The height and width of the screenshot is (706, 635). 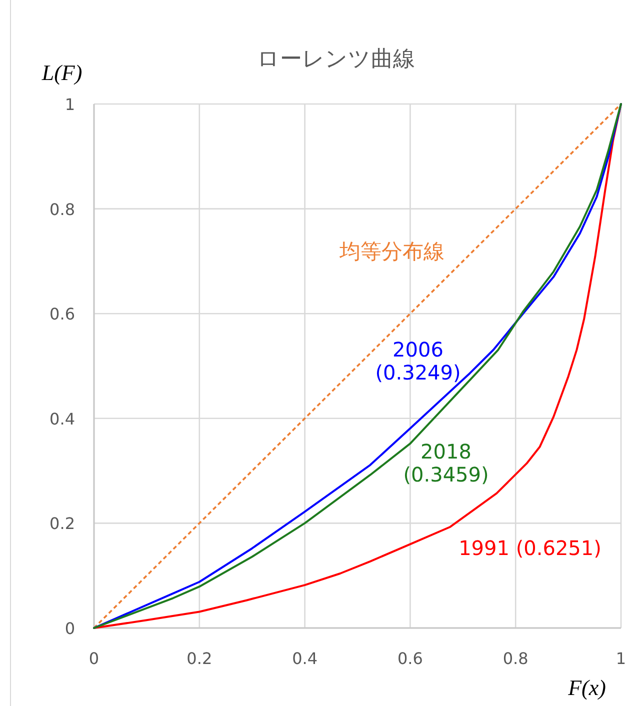 What do you see at coordinates (69, 104) in the screenshot?
I see `y-tick-label: 1` at bounding box center [69, 104].